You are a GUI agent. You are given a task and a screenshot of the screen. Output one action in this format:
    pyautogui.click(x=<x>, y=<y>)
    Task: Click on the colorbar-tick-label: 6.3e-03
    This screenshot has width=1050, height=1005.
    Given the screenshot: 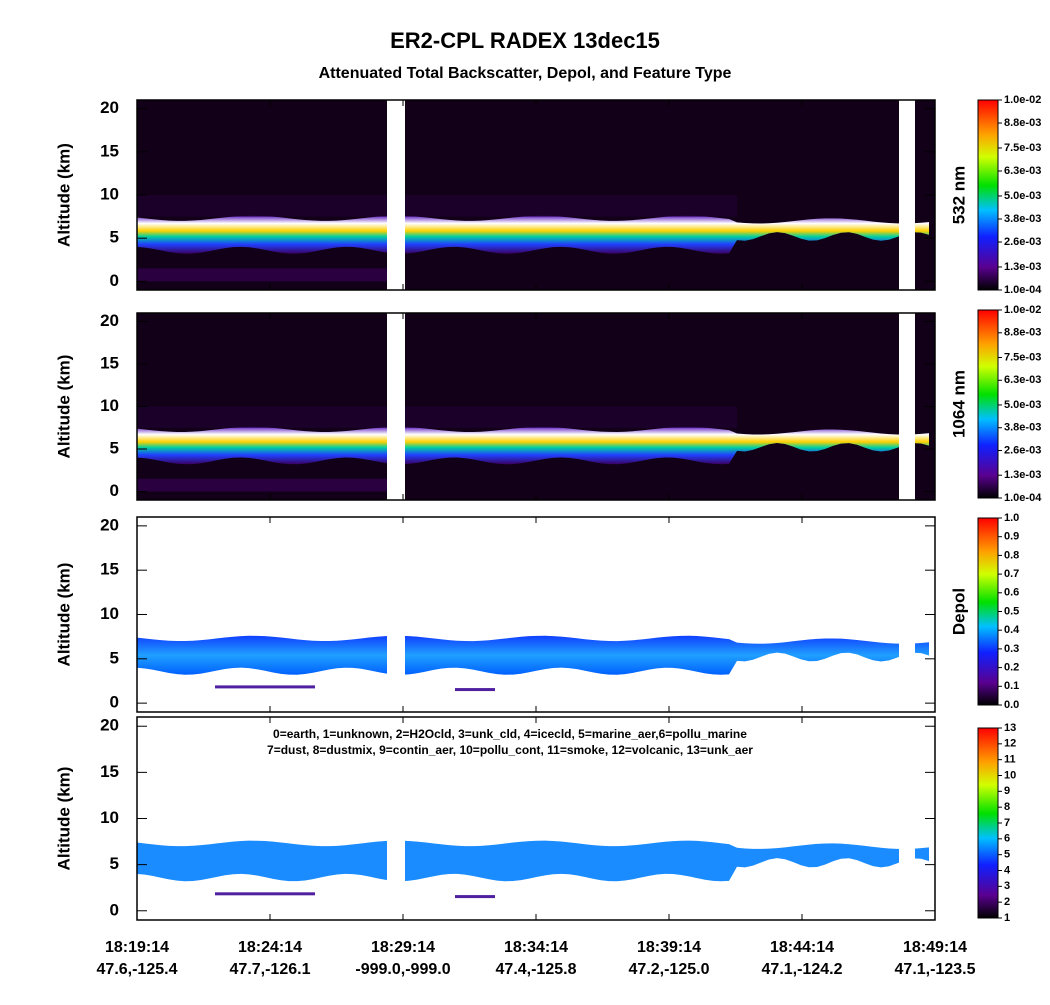 What is the action you would take?
    pyautogui.click(x=1022, y=171)
    